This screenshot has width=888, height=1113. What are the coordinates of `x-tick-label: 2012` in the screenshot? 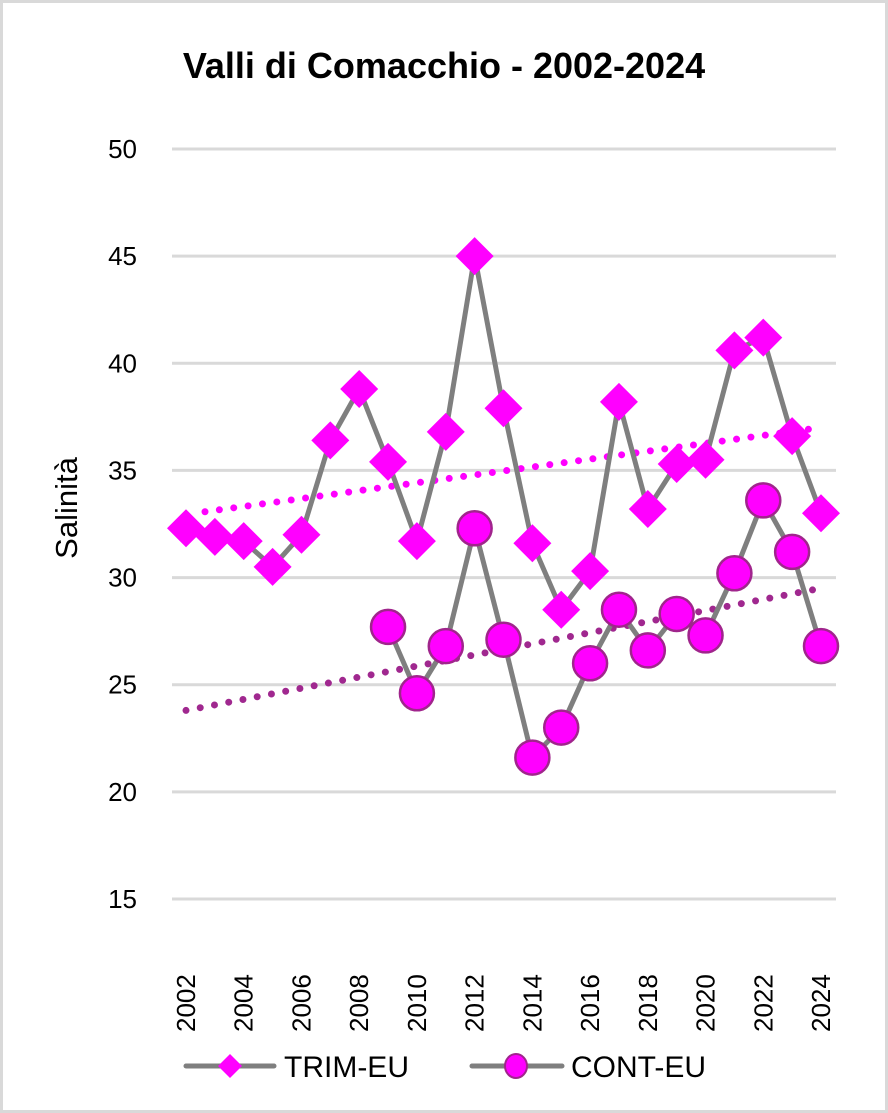 It's located at (475, 1003).